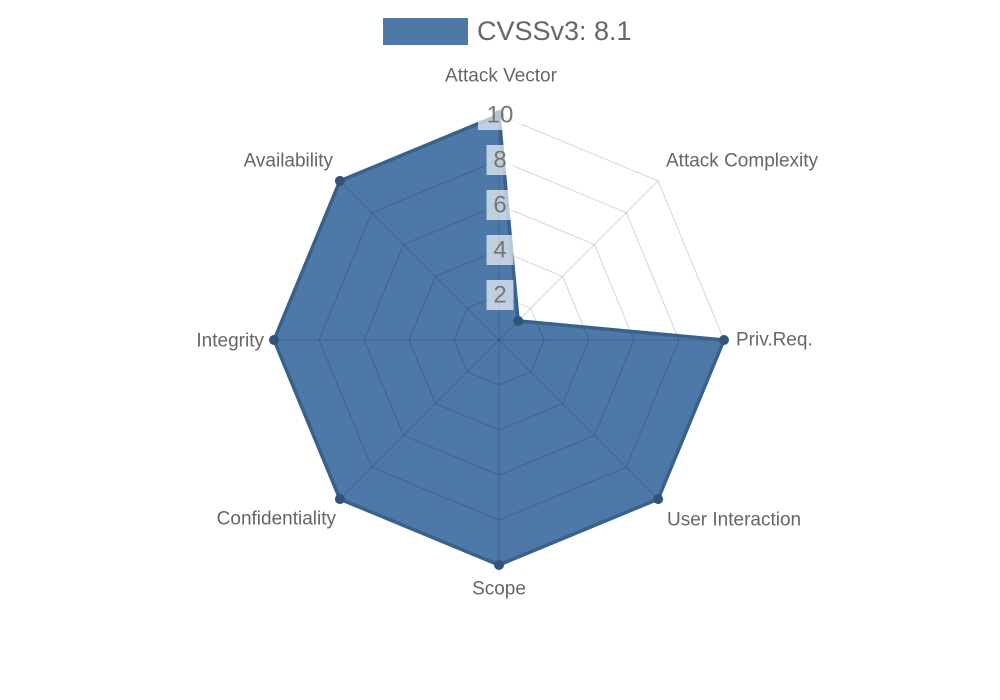  What do you see at coordinates (742, 161) in the screenshot?
I see `axis-label-attack-complexity: Attack Complexity` at bounding box center [742, 161].